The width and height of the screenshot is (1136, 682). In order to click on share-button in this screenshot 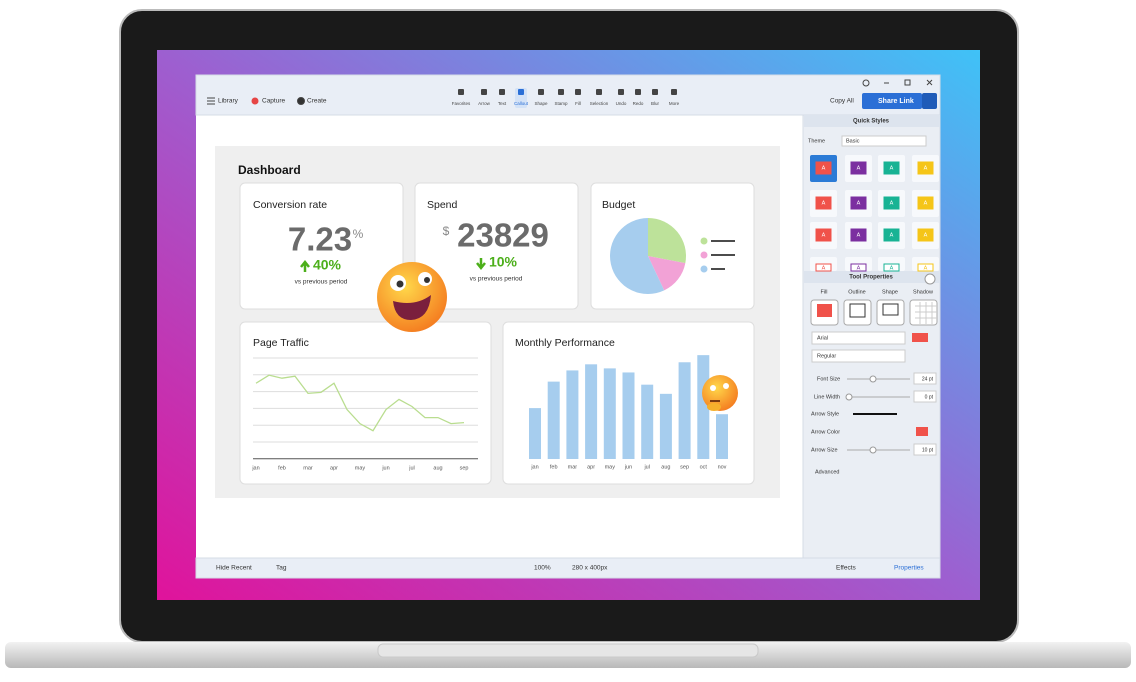, I will do `click(892, 101)`.